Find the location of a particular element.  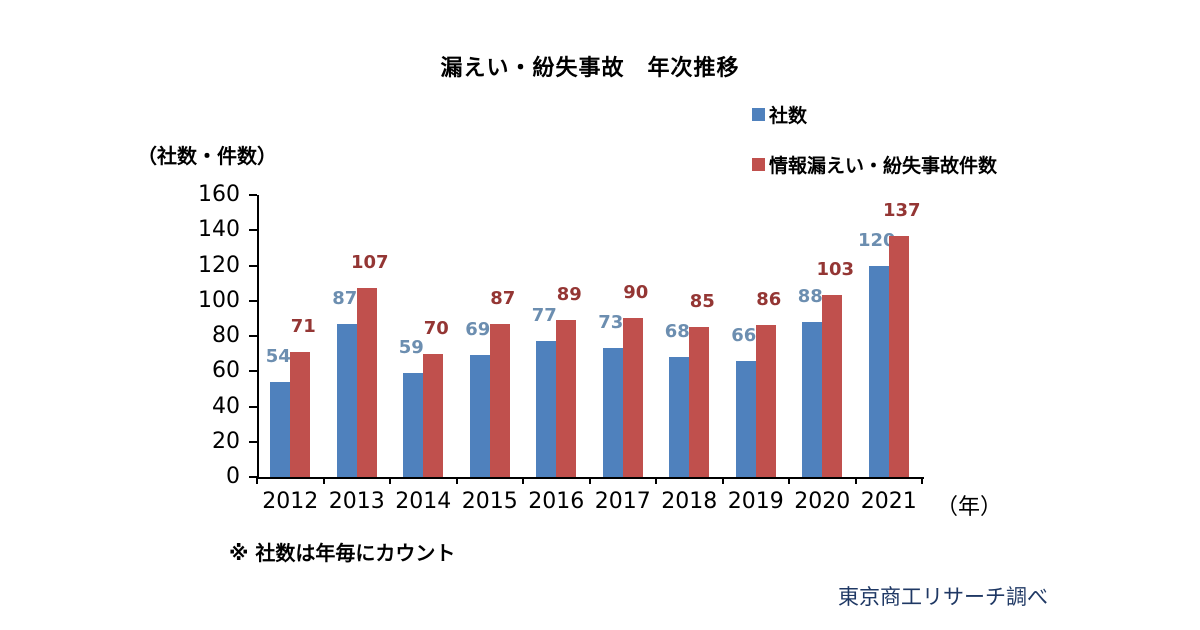

bar-value-companies: 69 is located at coordinates (478, 330).